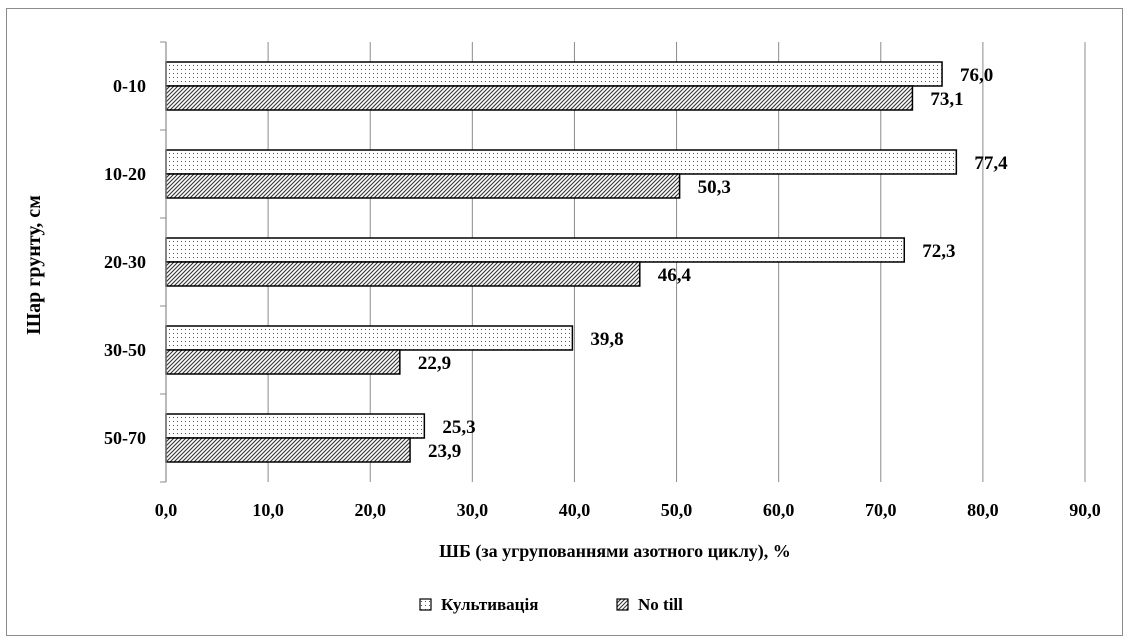  I want to click on legend-item-kultyvatsiia: Культивація, so click(478, 604).